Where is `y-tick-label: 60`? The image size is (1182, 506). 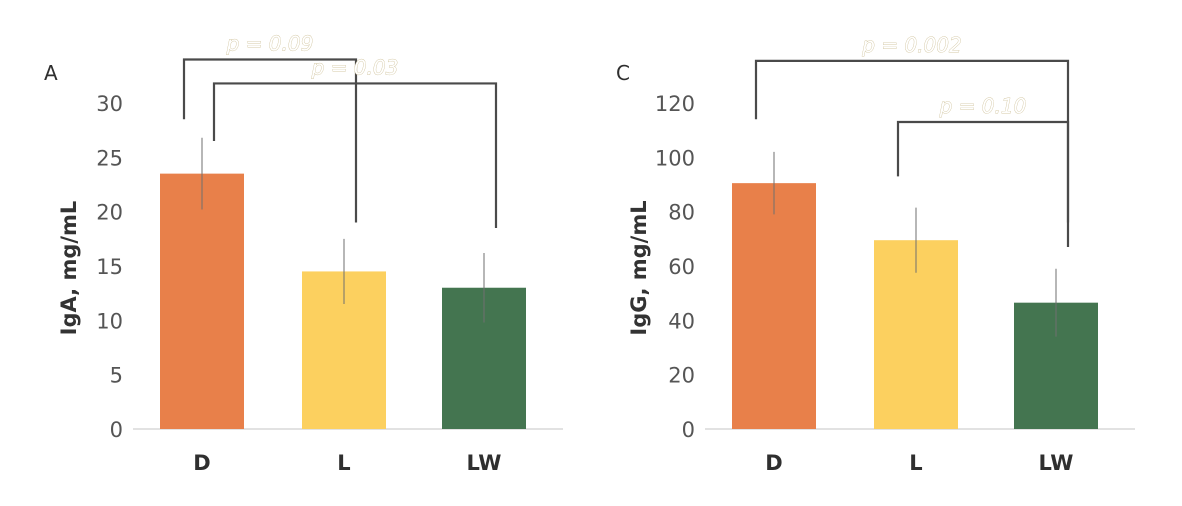
y-tick-label: 60 is located at coordinates (681, 267).